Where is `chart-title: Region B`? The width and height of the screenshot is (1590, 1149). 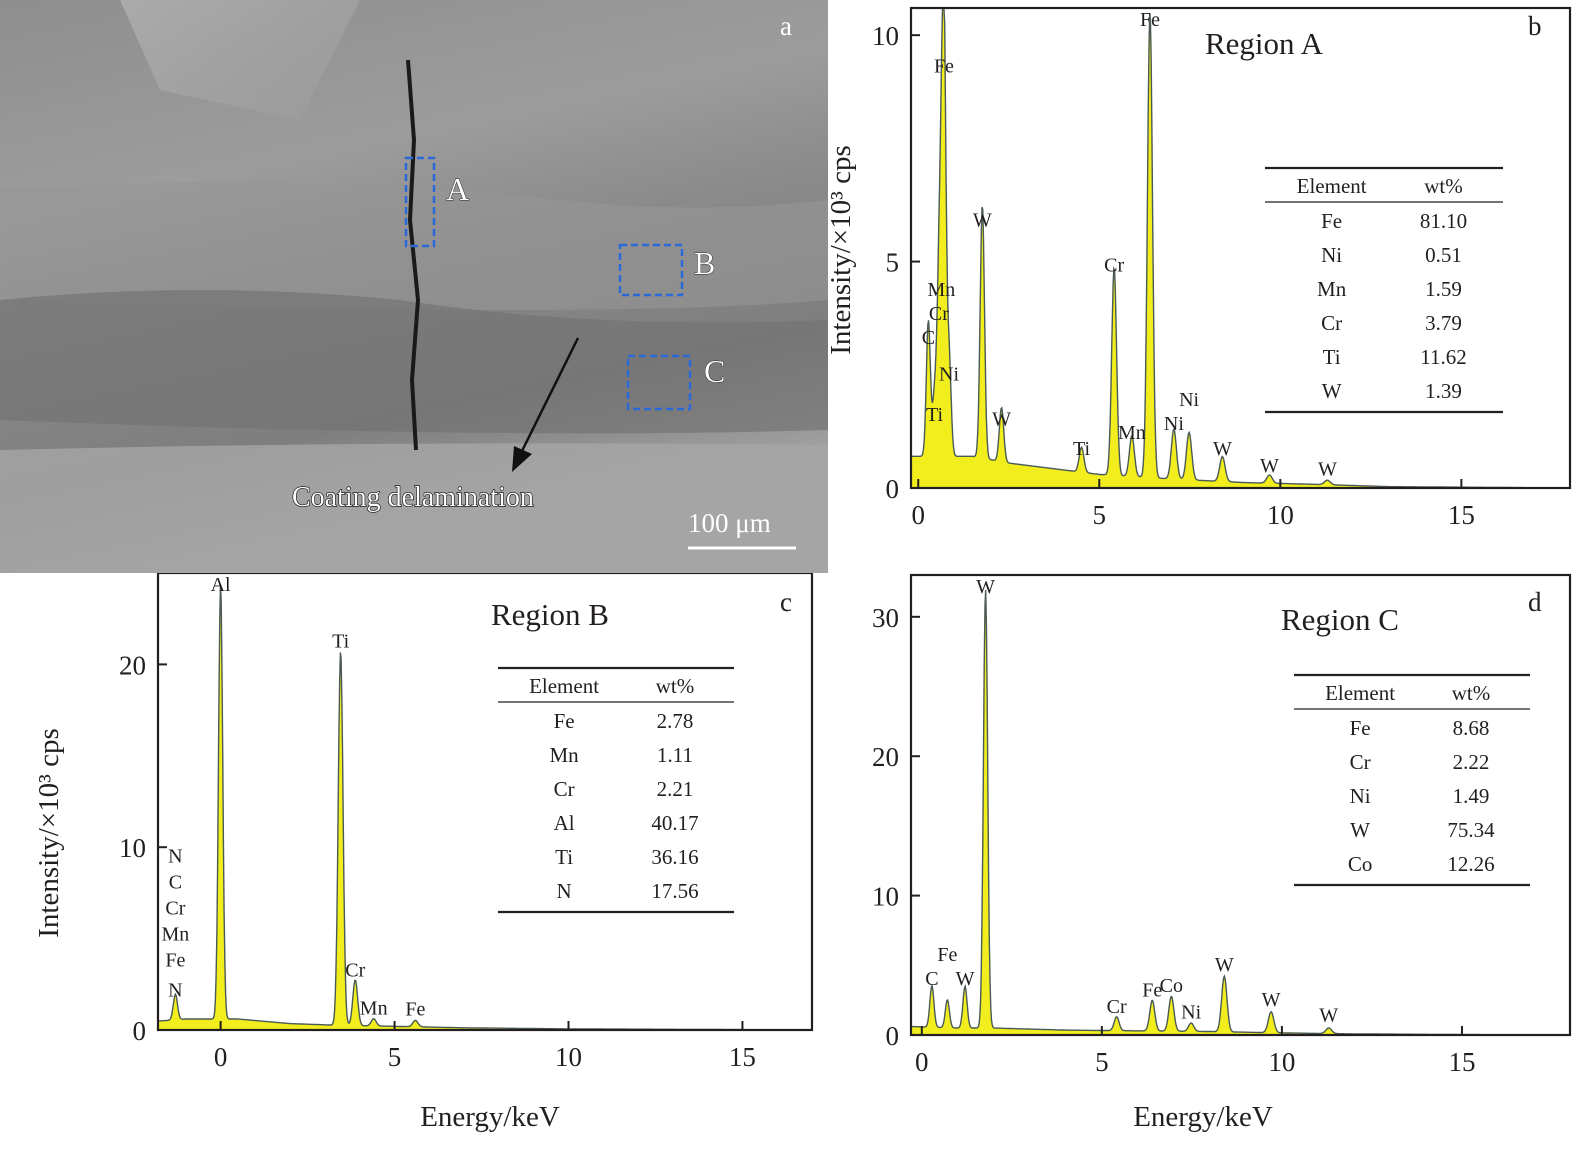
chart-title: Region B is located at coordinates (550, 614).